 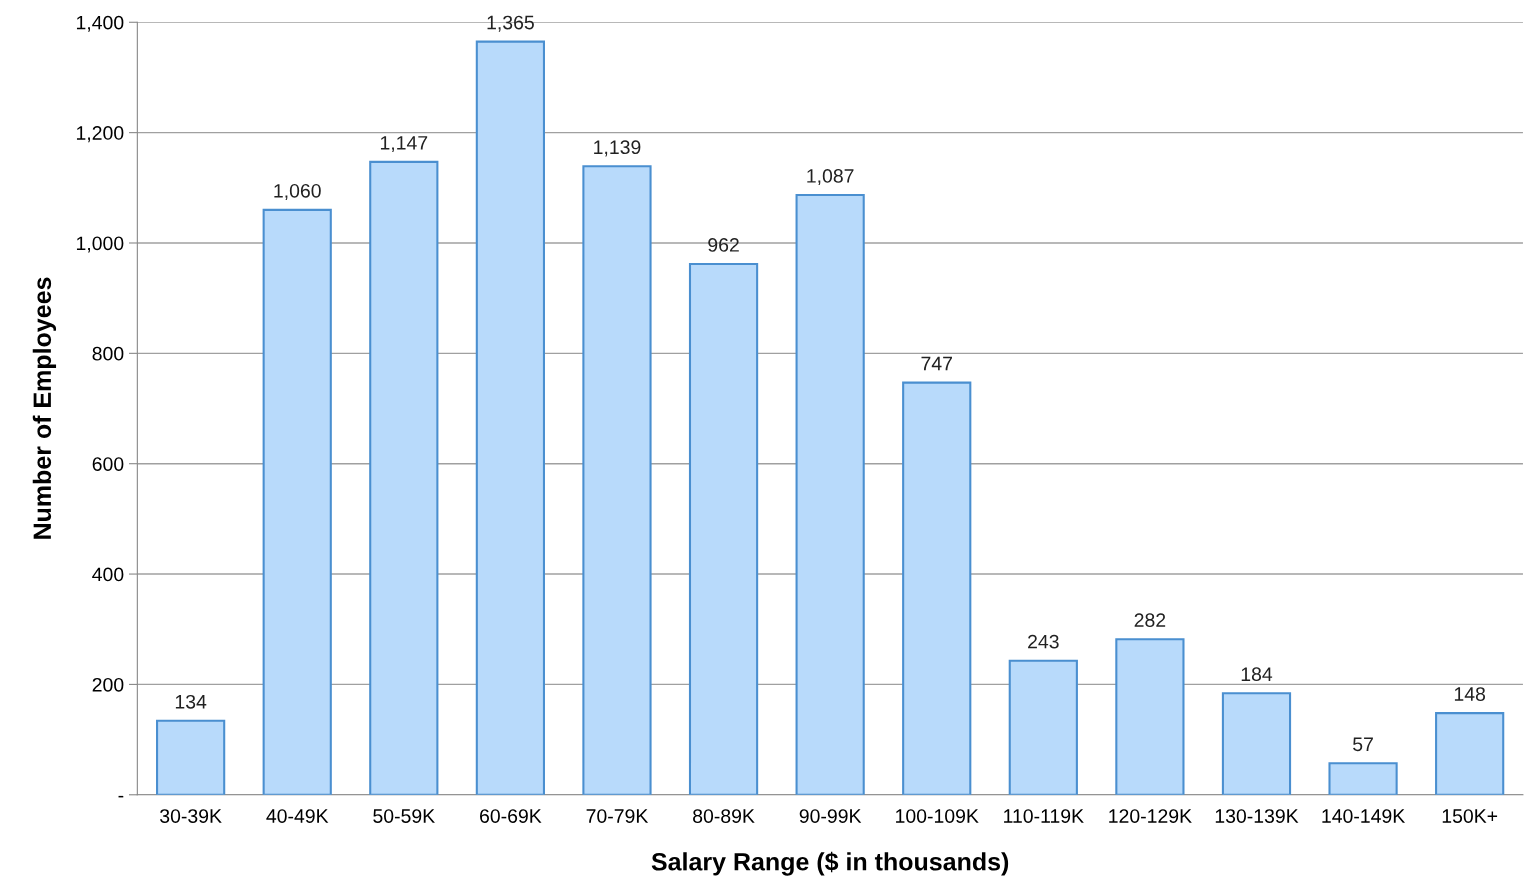 What do you see at coordinates (1470, 694) in the screenshot?
I see `data-label: 148` at bounding box center [1470, 694].